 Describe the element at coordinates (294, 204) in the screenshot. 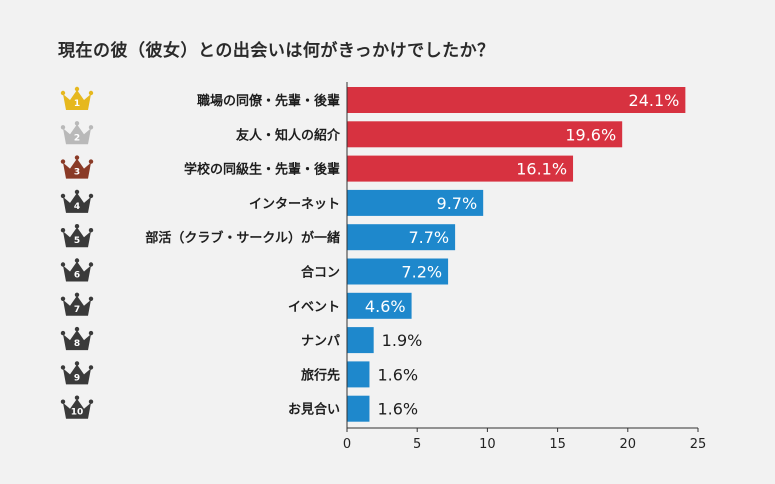

I see `category-label: インターネット` at that location.